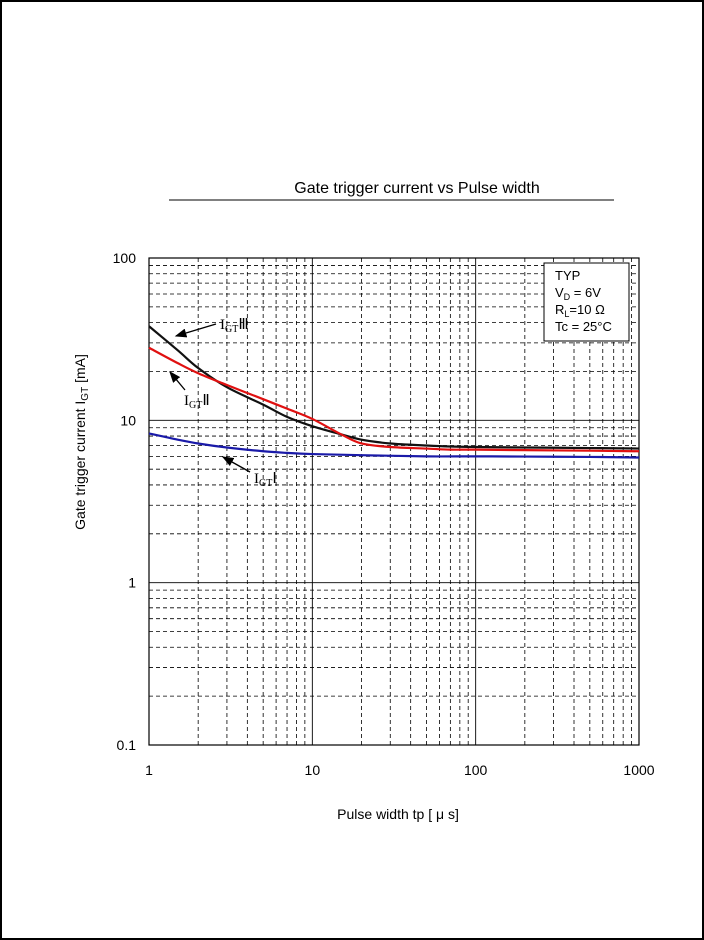 Image resolution: width=704 pixels, height=940 pixels. What do you see at coordinates (128, 420) in the screenshot?
I see `y-tick-label: 10` at bounding box center [128, 420].